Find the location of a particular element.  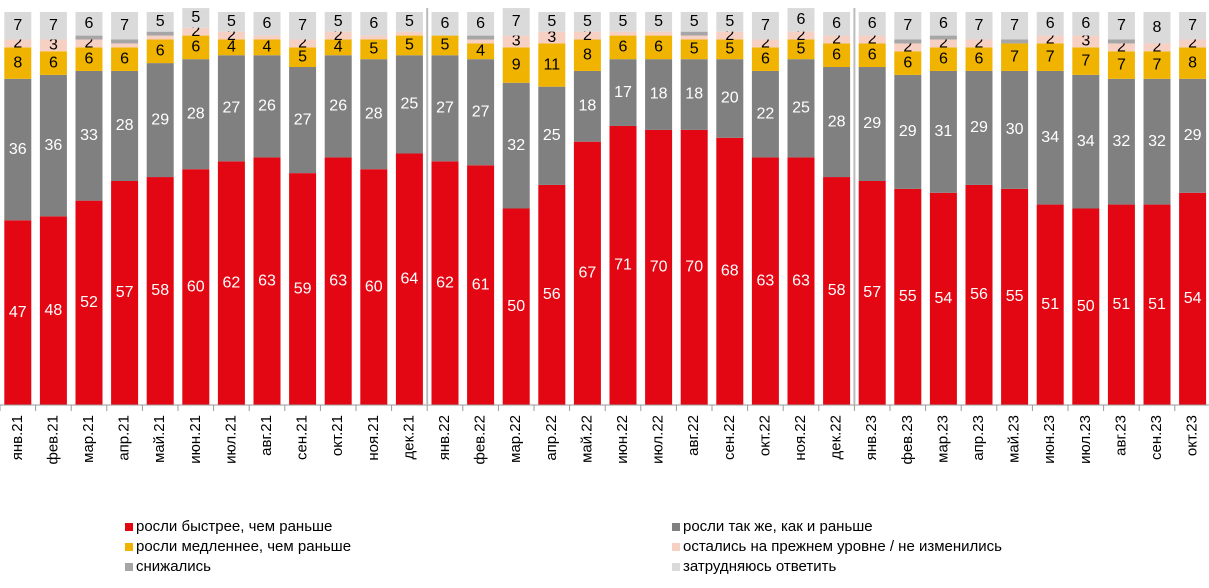

data-label: 50 is located at coordinates (516, 306).